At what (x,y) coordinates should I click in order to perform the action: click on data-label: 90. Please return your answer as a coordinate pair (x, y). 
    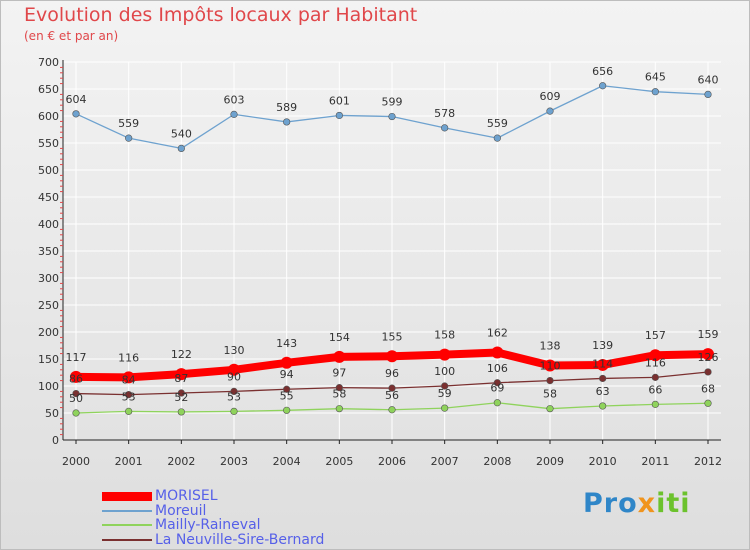
    Looking at the image, I should click on (234, 376).